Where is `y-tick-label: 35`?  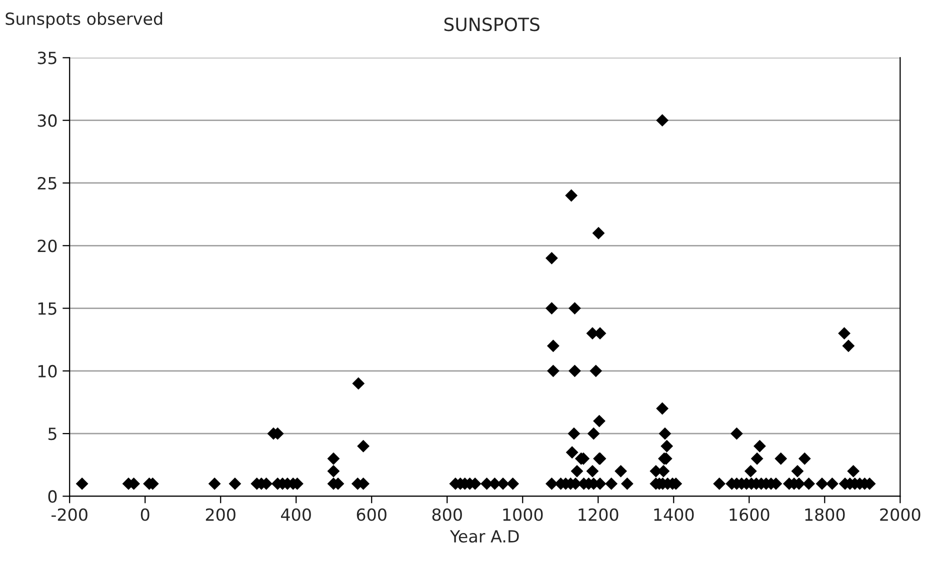 y-tick-label: 35 is located at coordinates (47, 58).